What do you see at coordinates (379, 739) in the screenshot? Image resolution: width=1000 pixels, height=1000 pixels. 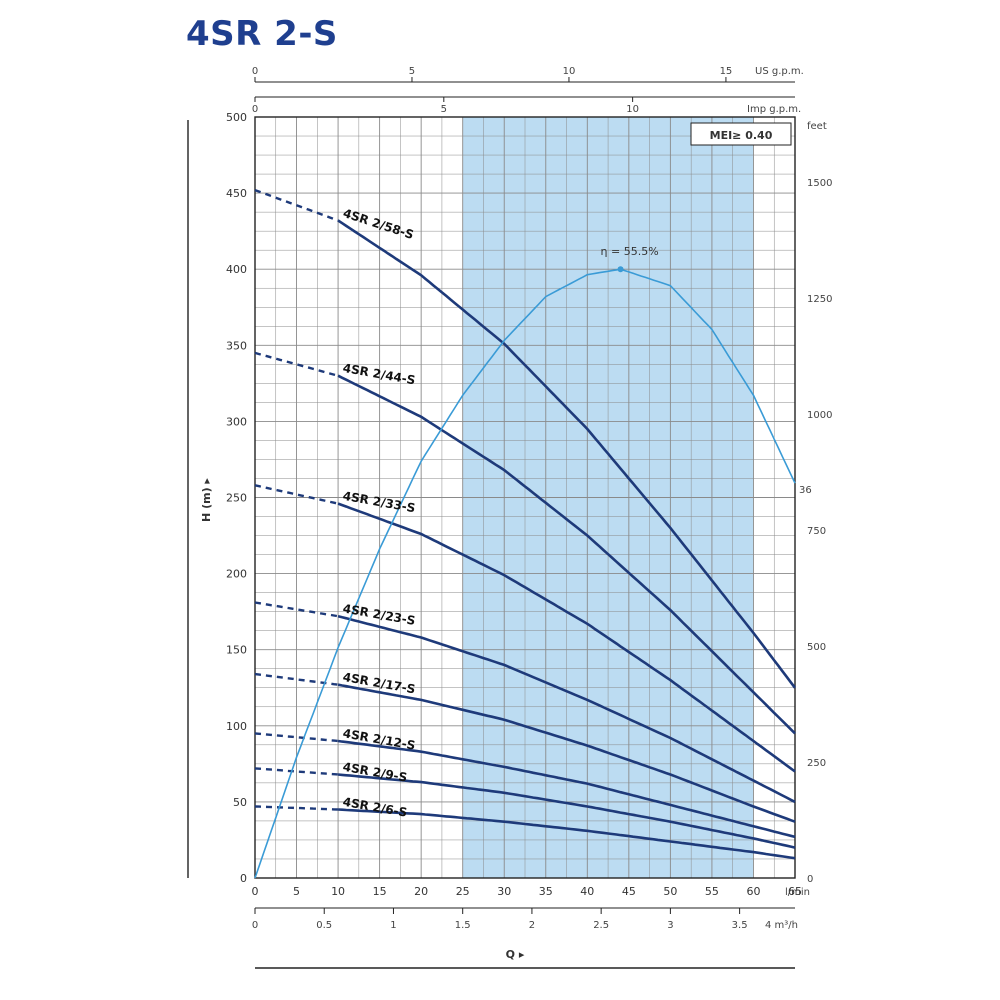 I see `series-label-5: 4SR 2/12-S` at bounding box center [379, 739].